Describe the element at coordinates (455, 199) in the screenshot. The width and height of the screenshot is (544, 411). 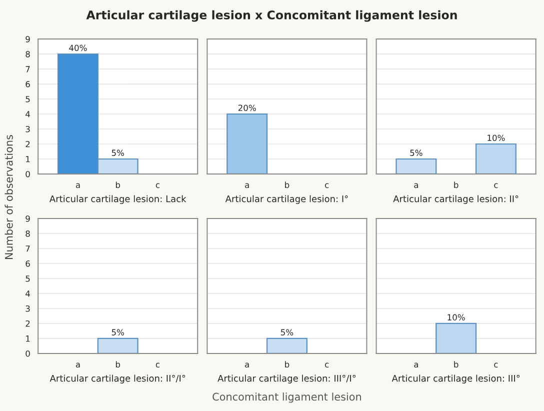
I see `x-axis-title: Articular cartilage lesion: II°` at that location.